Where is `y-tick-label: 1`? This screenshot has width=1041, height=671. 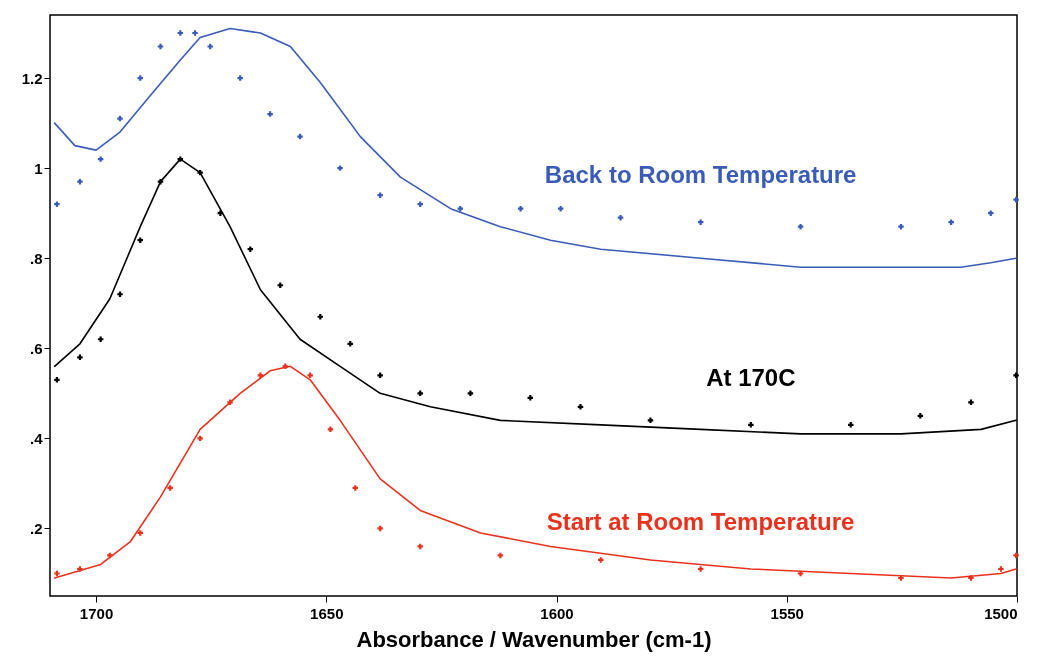 y-tick-label: 1 is located at coordinates (38, 168).